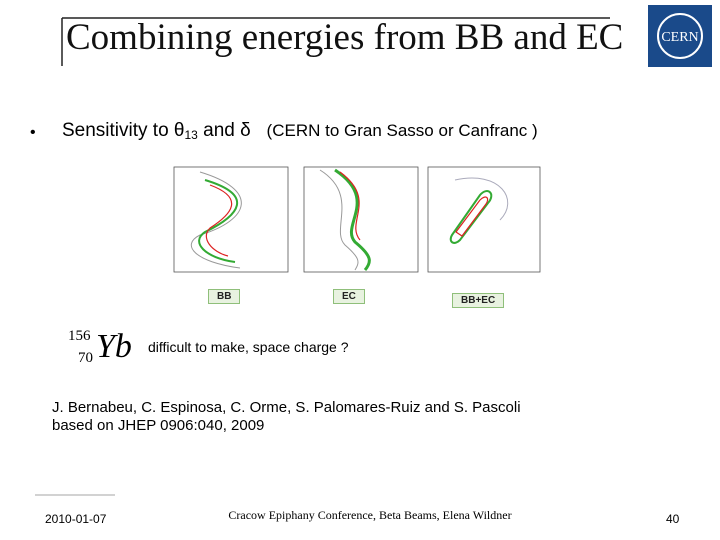 The width and height of the screenshot is (720, 540). I want to click on logo-text: CERN, so click(679, 37).